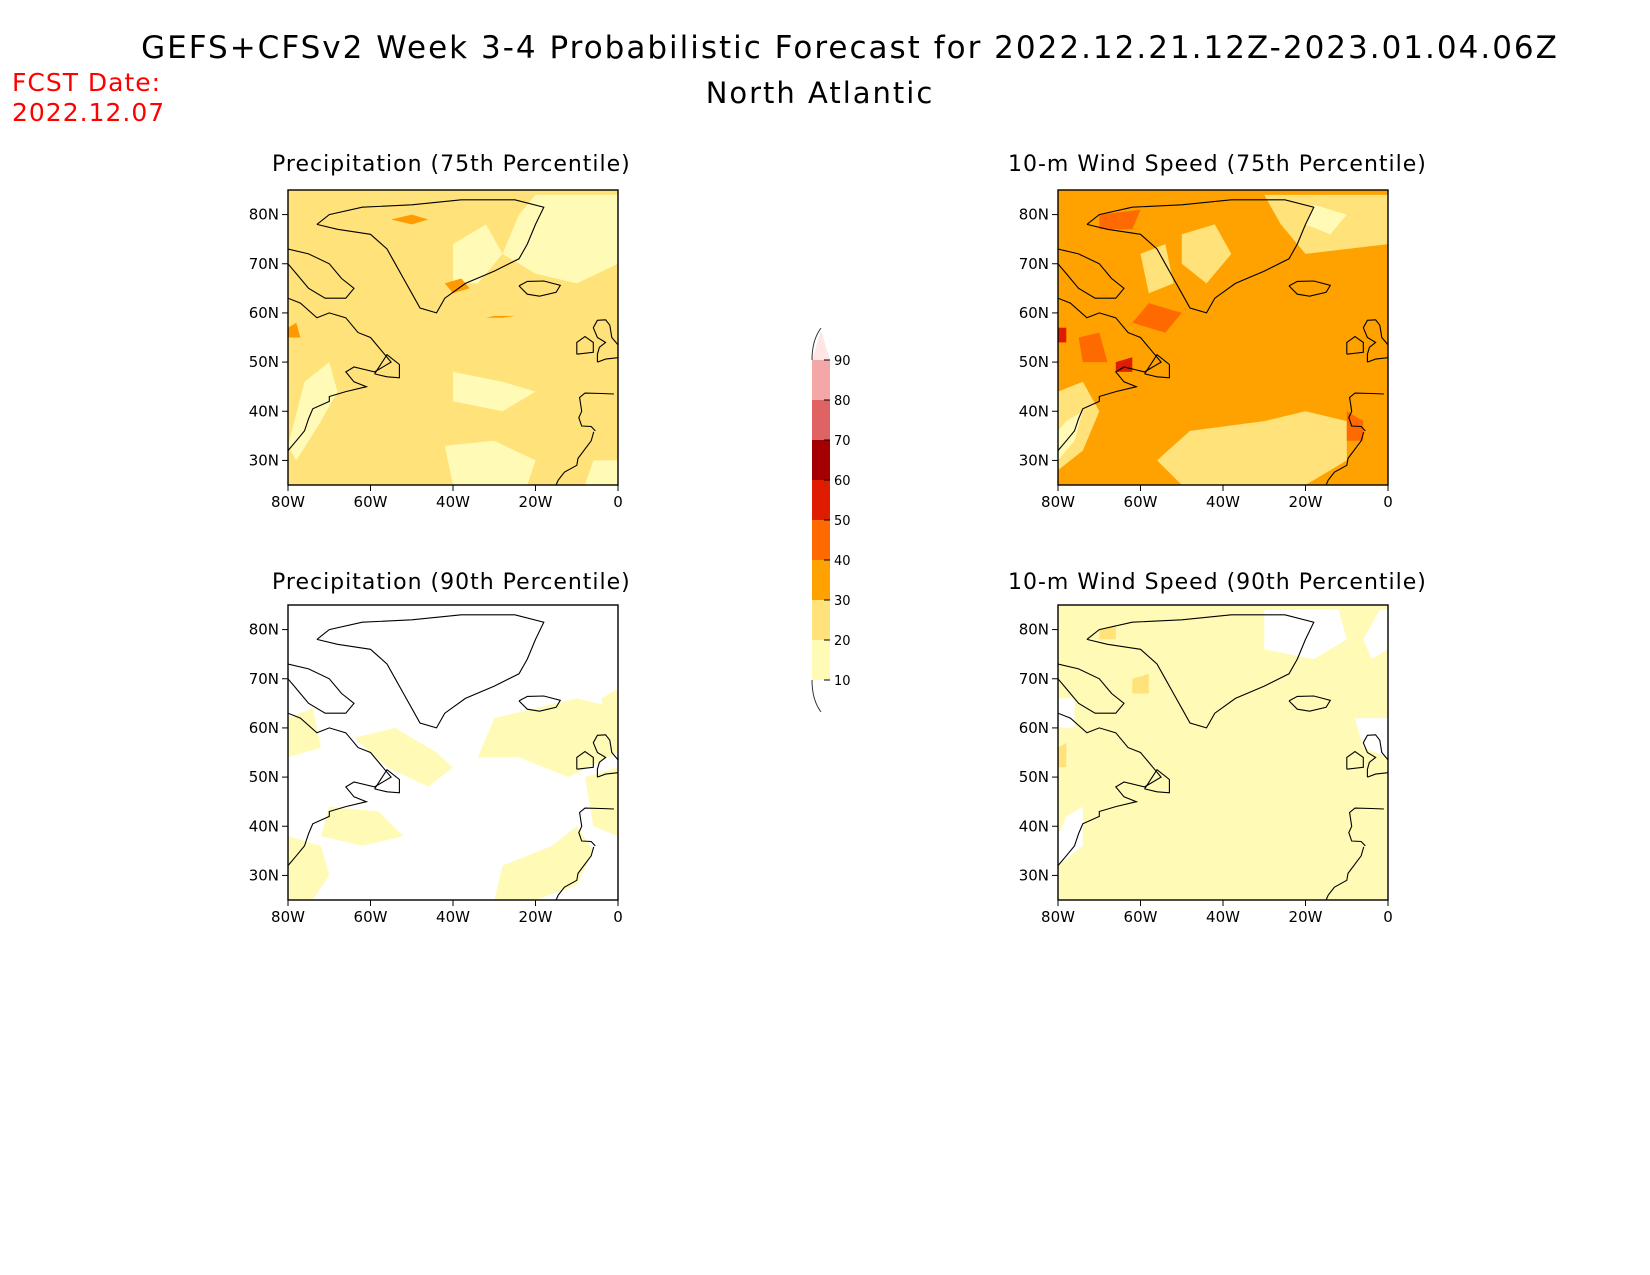  I want to click on fcst-date-value: 2022.12.07, so click(89, 112).